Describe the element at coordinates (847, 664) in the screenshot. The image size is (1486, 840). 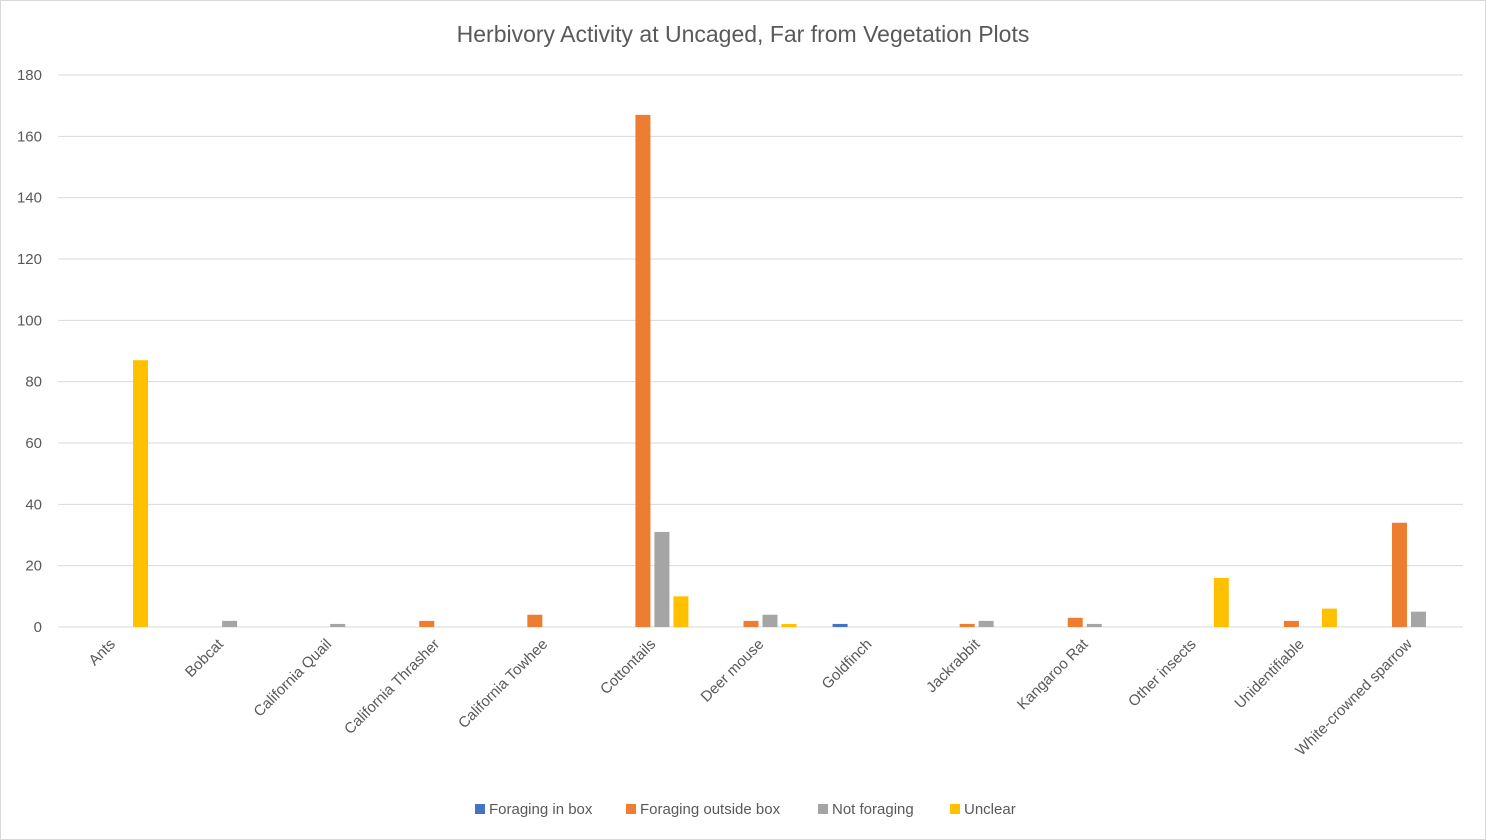
I see `x-tick-label: Goldfinch` at that location.